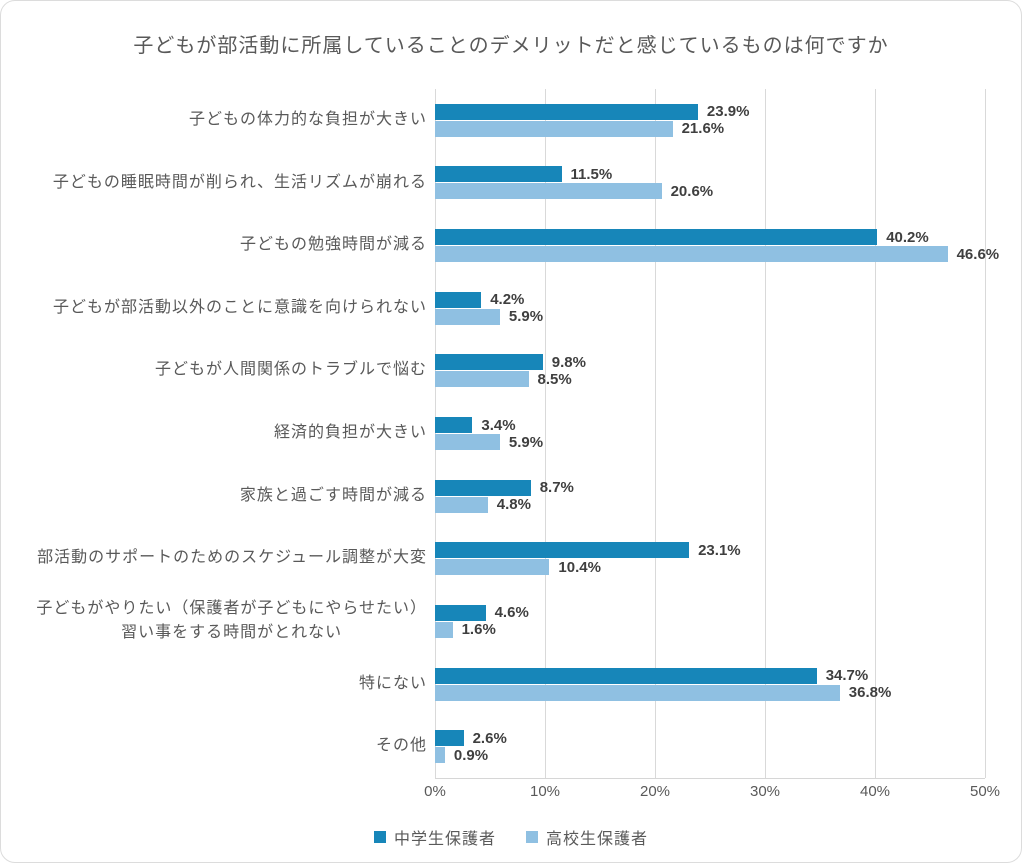  I want to click on bar-line: 9.8%, so click(710, 362).